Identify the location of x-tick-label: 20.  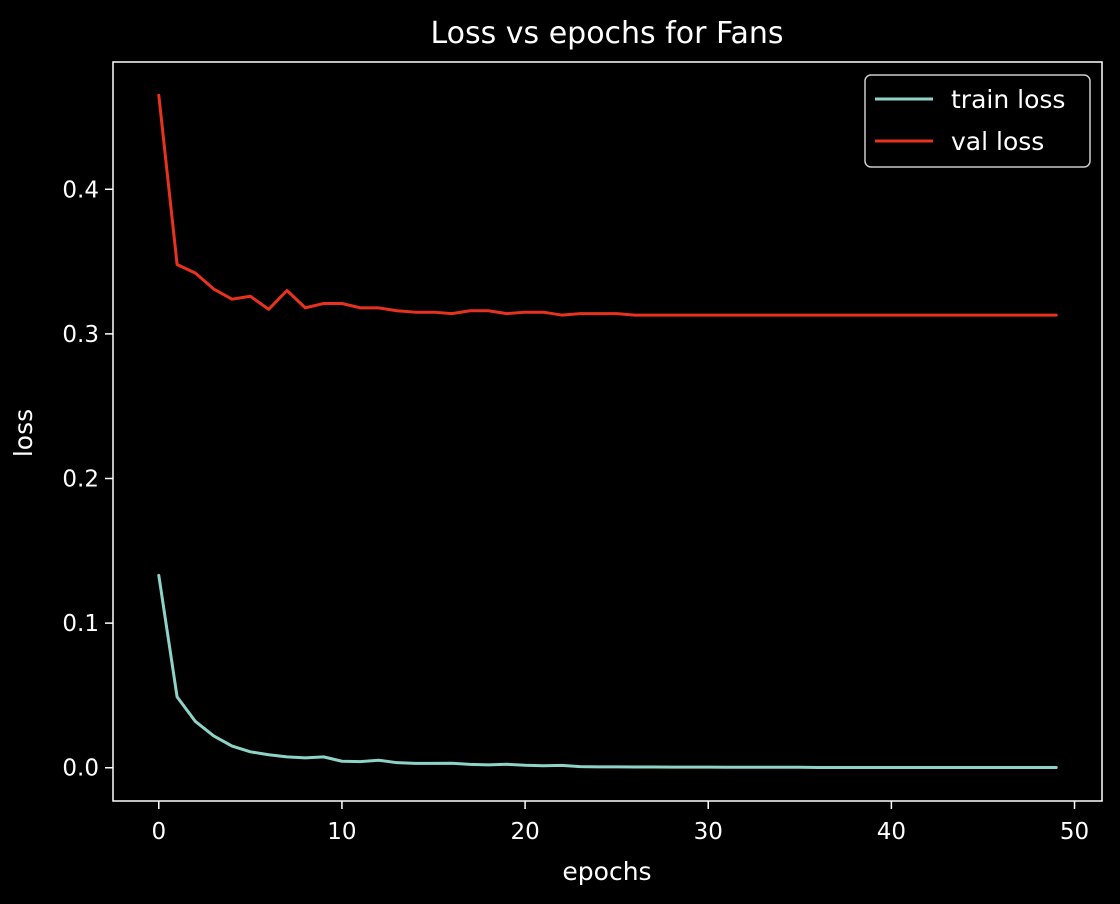
(524, 832).